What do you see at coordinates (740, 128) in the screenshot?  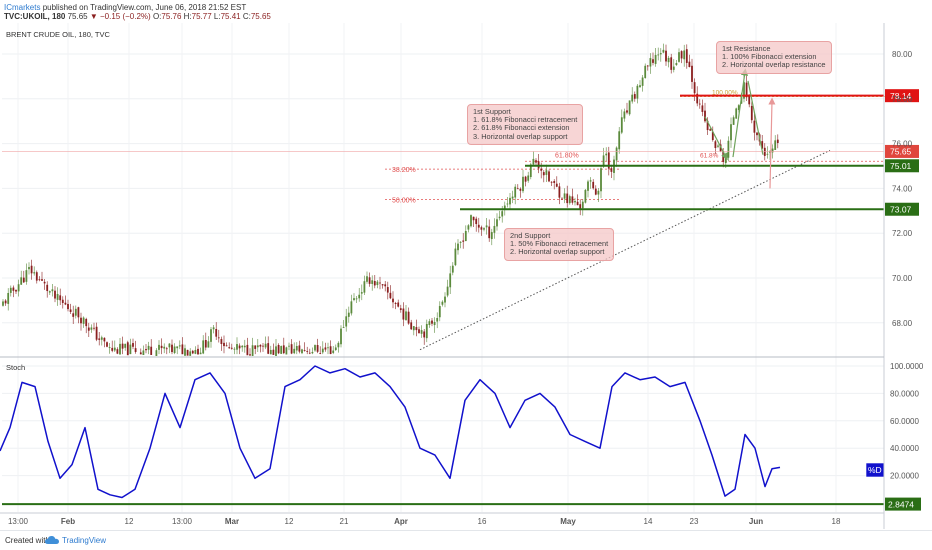 I see `arrows-layer` at bounding box center [740, 128].